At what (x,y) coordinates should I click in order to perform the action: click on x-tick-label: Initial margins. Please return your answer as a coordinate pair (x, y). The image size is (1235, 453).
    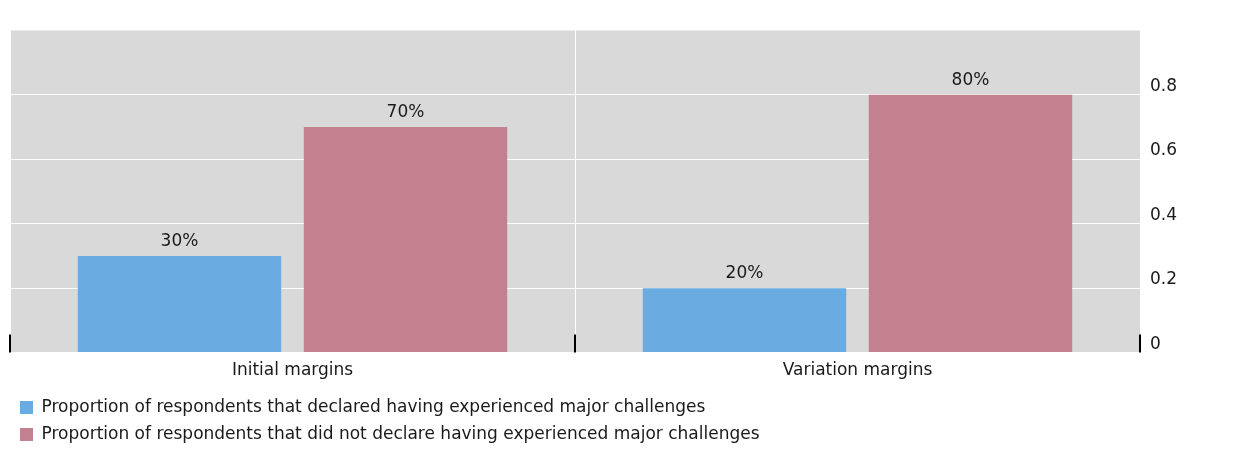
    Looking at the image, I should click on (292, 369).